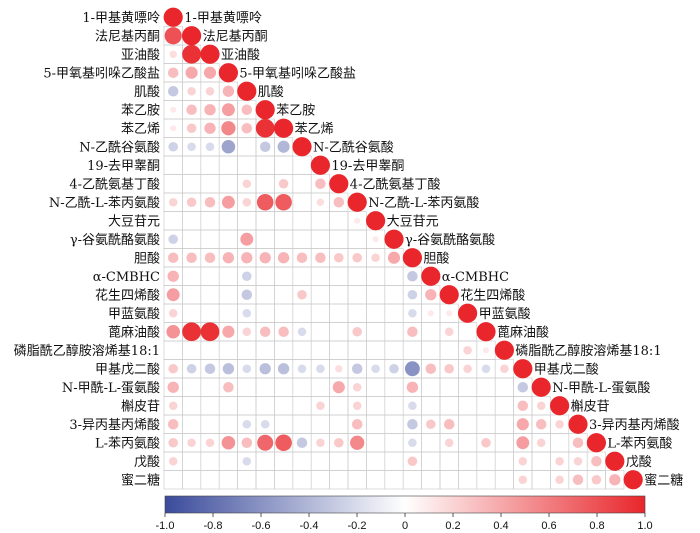 Image resolution: width=700 pixels, height=533 pixels. What do you see at coordinates (404, 522) in the screenshot?
I see `colorbar-ticks: -1.0 -0.8 -0.6 -0.4 -0.2 0 0.2 0.4 0.6 0.8 1.0` at bounding box center [404, 522].